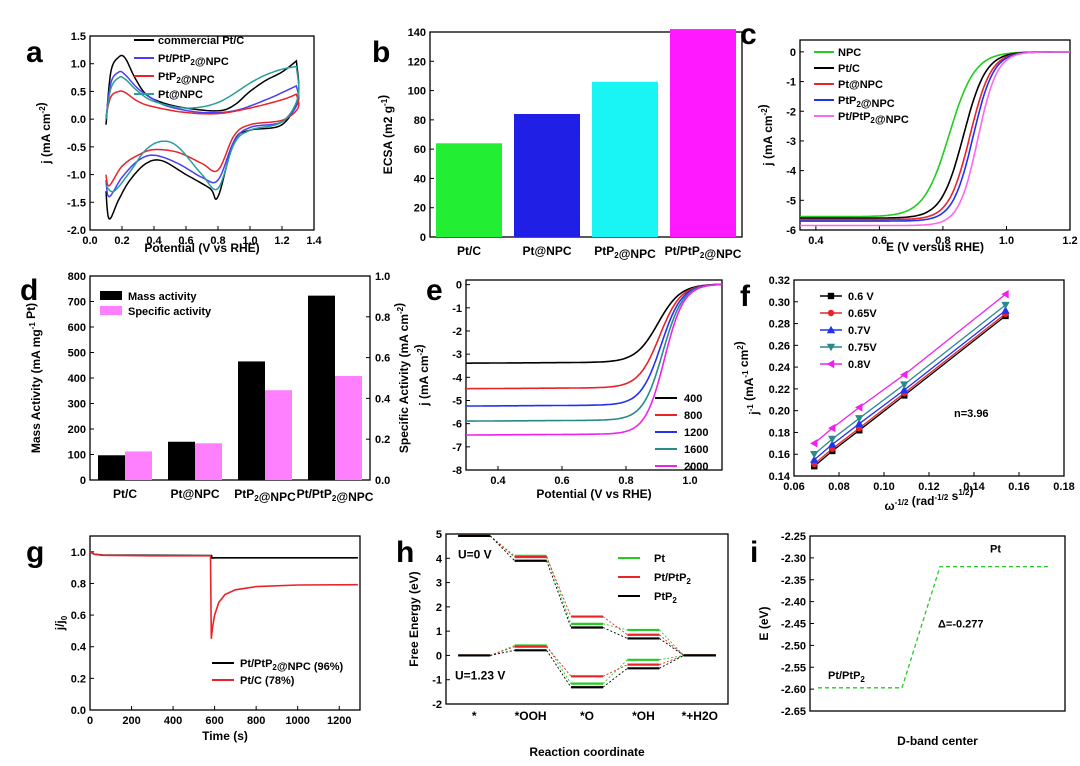 Image resolution: width=1080 pixels, height=766 pixels. What do you see at coordinates (971, 414) in the screenshot?
I see `annotation-n: n=3.96` at bounding box center [971, 414].